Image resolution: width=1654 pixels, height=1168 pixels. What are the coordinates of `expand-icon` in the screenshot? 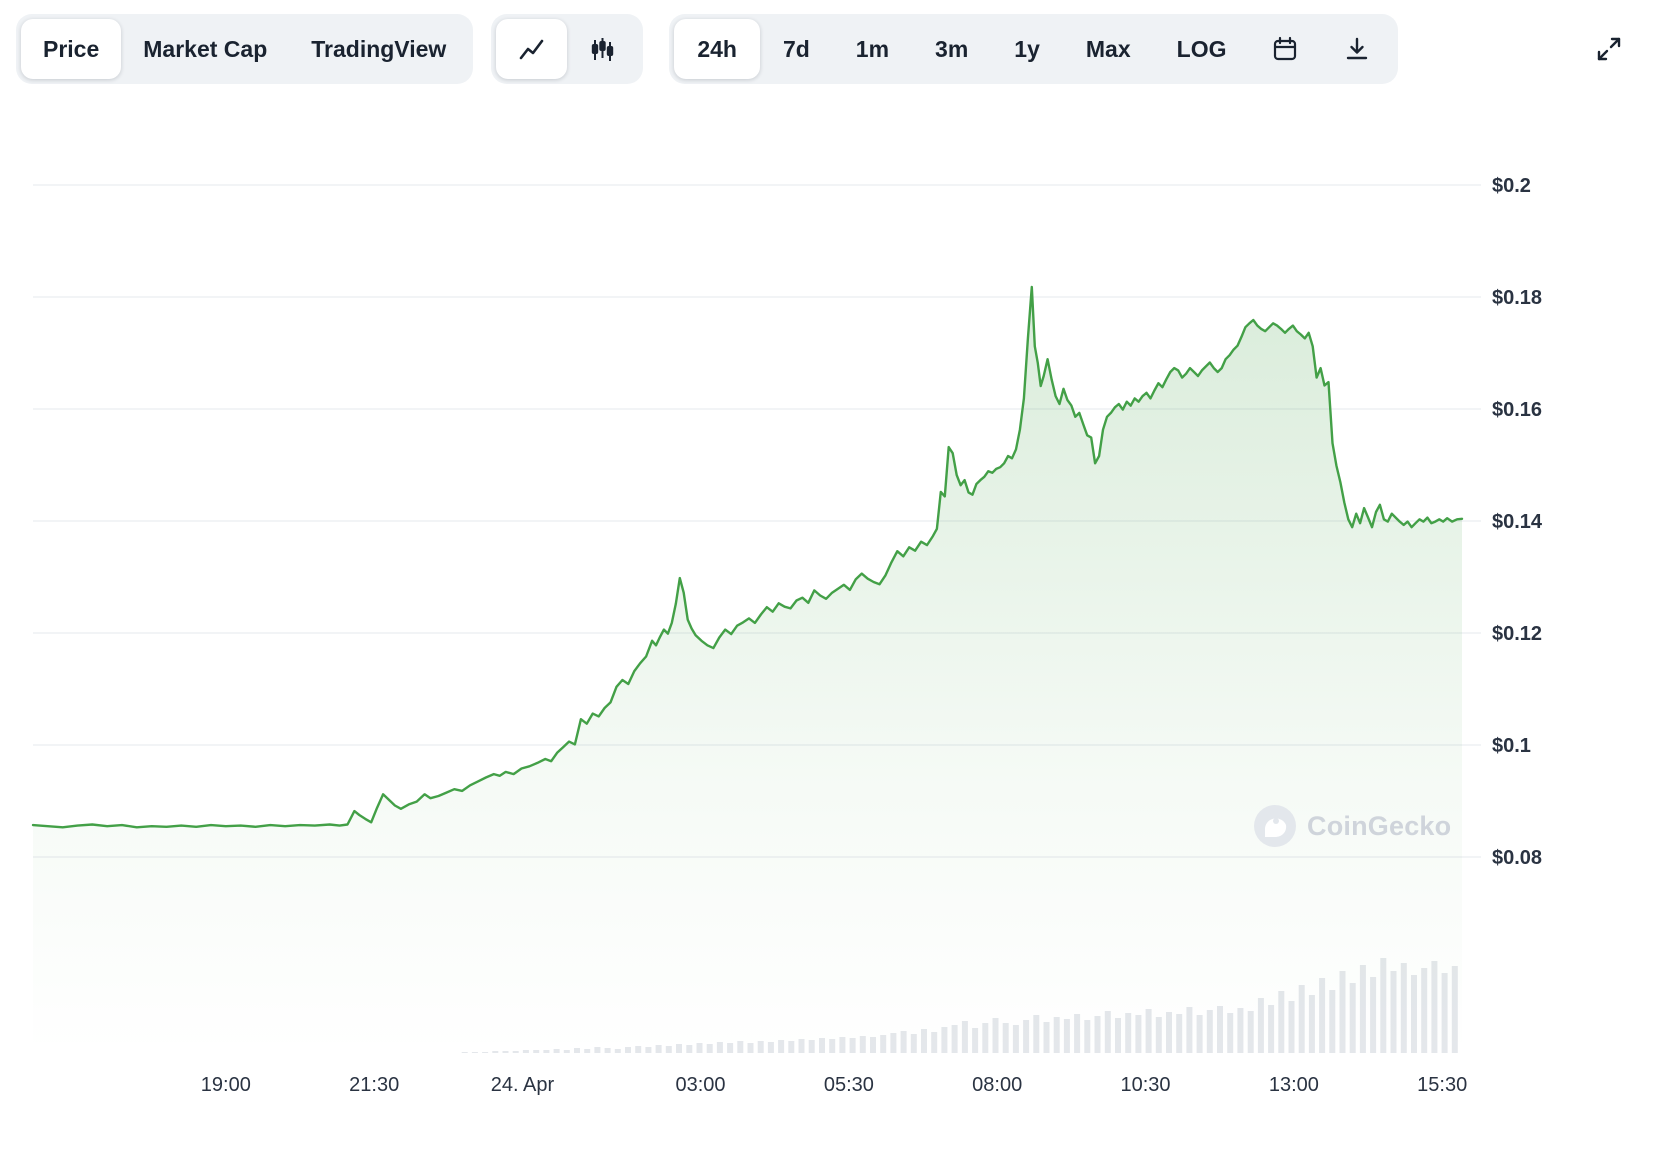 It's located at (1609, 49).